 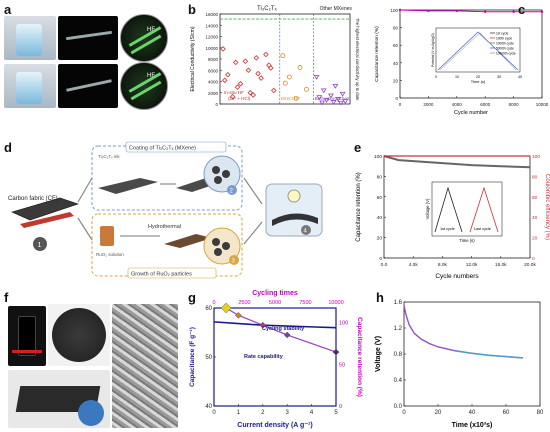 What do you see at coordinates (192, 297) in the screenshot?
I see `panel-label-g: g` at bounding box center [192, 297].